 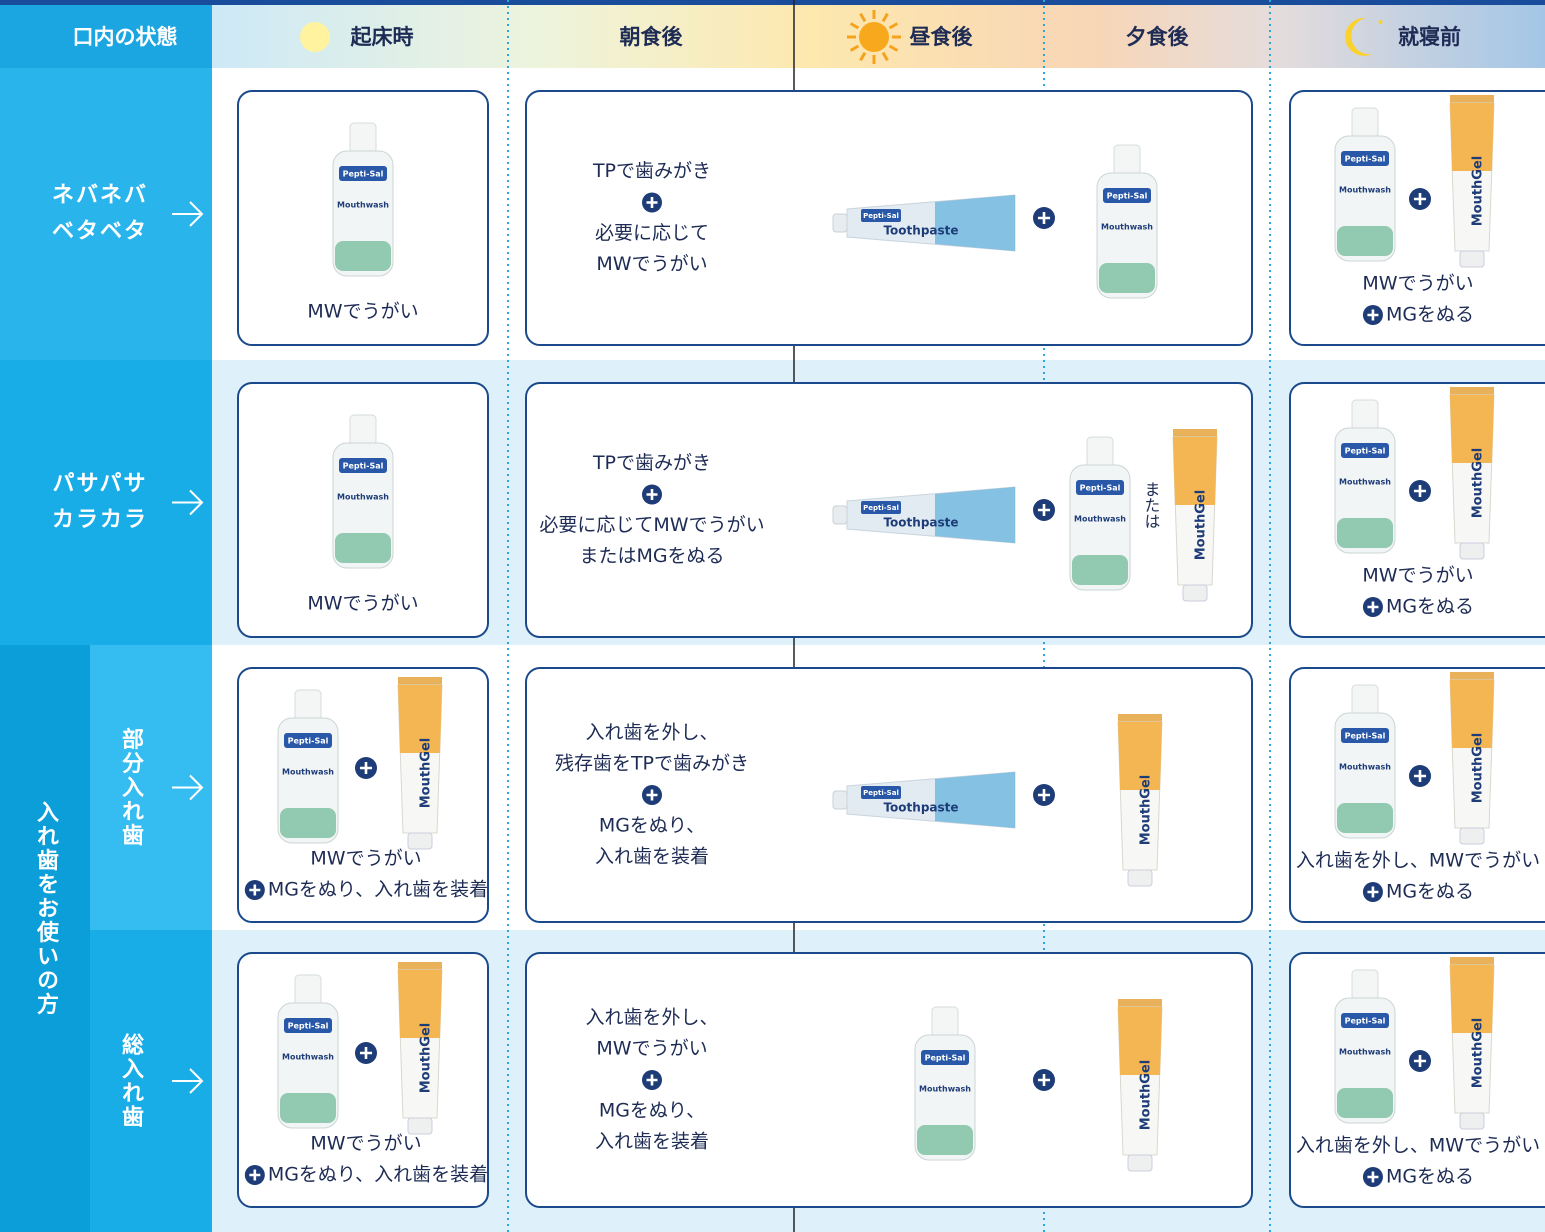 I want to click on header-label: 昼食後, so click(x=942, y=37).